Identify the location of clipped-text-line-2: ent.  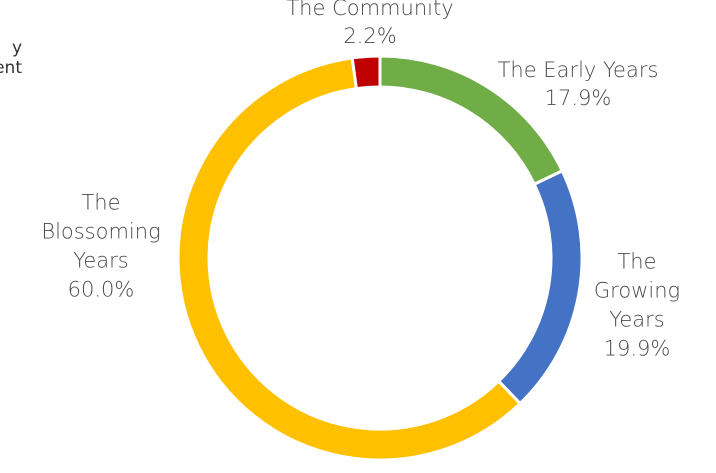
(11, 68).